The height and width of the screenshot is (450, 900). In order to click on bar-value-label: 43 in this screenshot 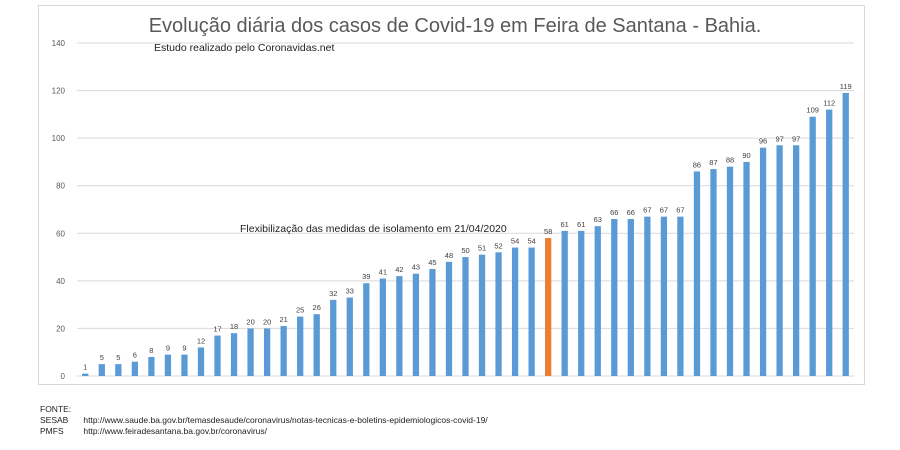, I will do `click(416, 267)`.